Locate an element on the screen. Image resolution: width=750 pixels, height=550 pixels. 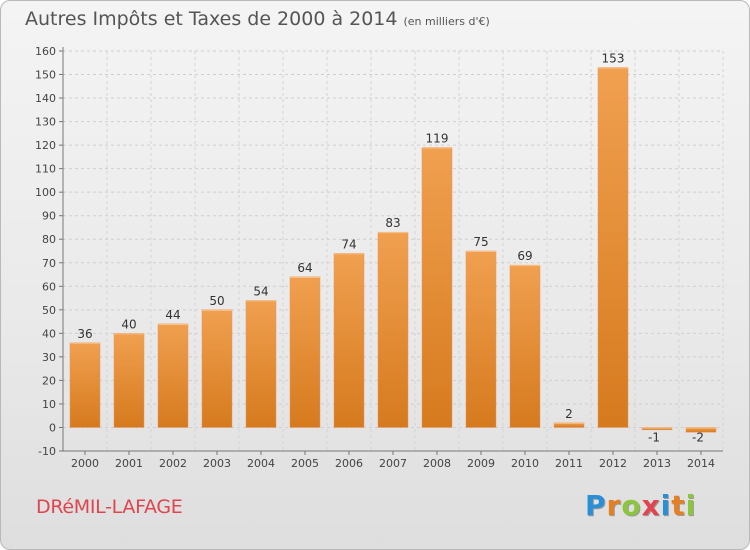
y-tick-label: 110 is located at coordinates (45, 169).